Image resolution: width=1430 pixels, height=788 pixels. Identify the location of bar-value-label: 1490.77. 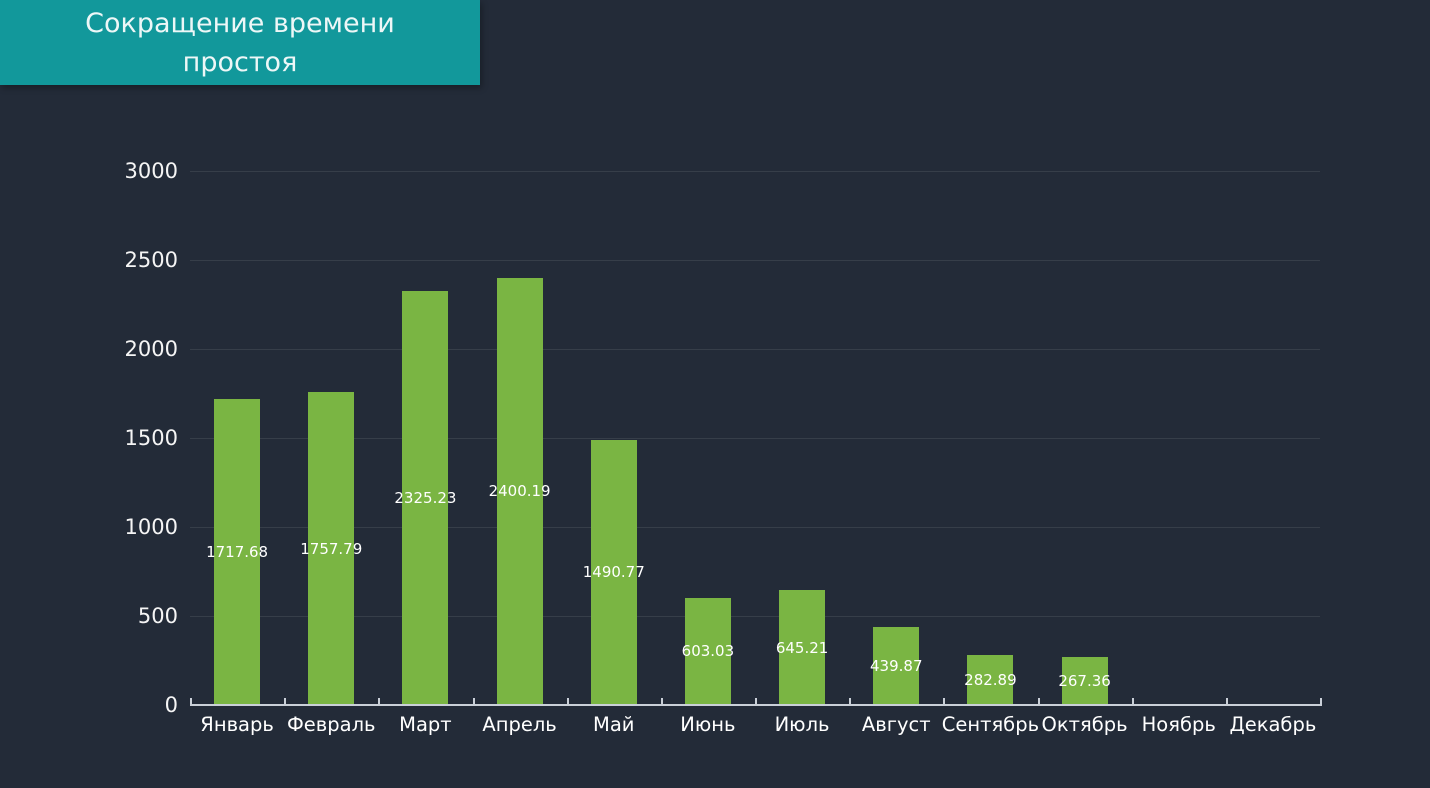
(613, 572).